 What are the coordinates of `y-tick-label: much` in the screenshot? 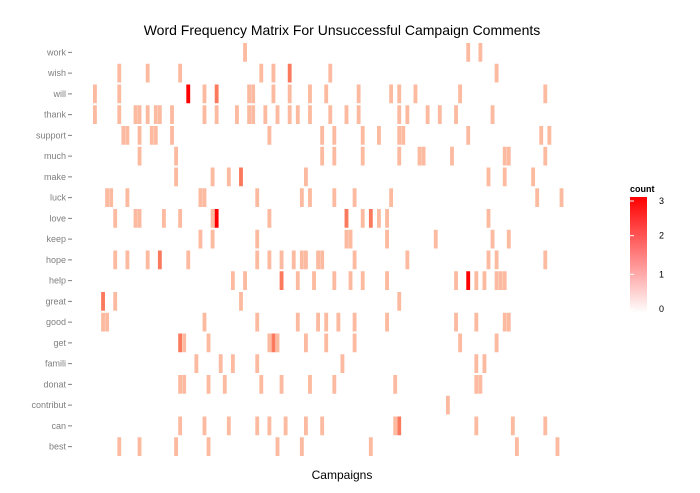 It's located at (55, 156).